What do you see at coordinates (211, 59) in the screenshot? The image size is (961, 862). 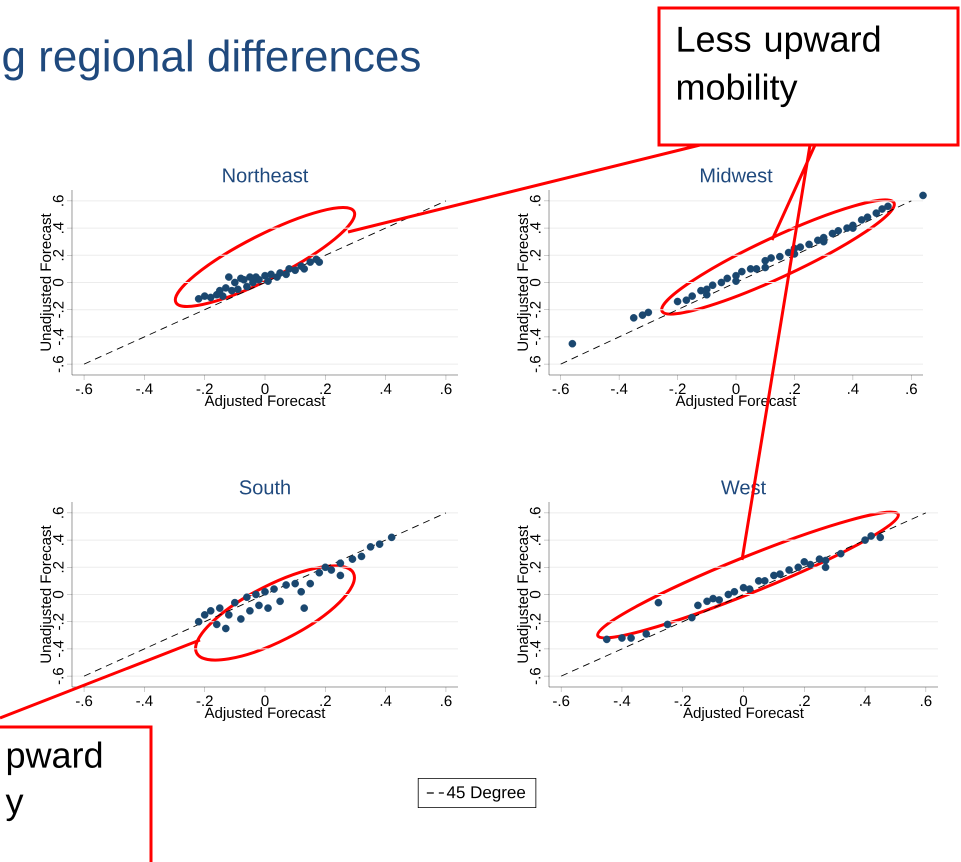 I see `text: g regional differences` at bounding box center [211, 59].